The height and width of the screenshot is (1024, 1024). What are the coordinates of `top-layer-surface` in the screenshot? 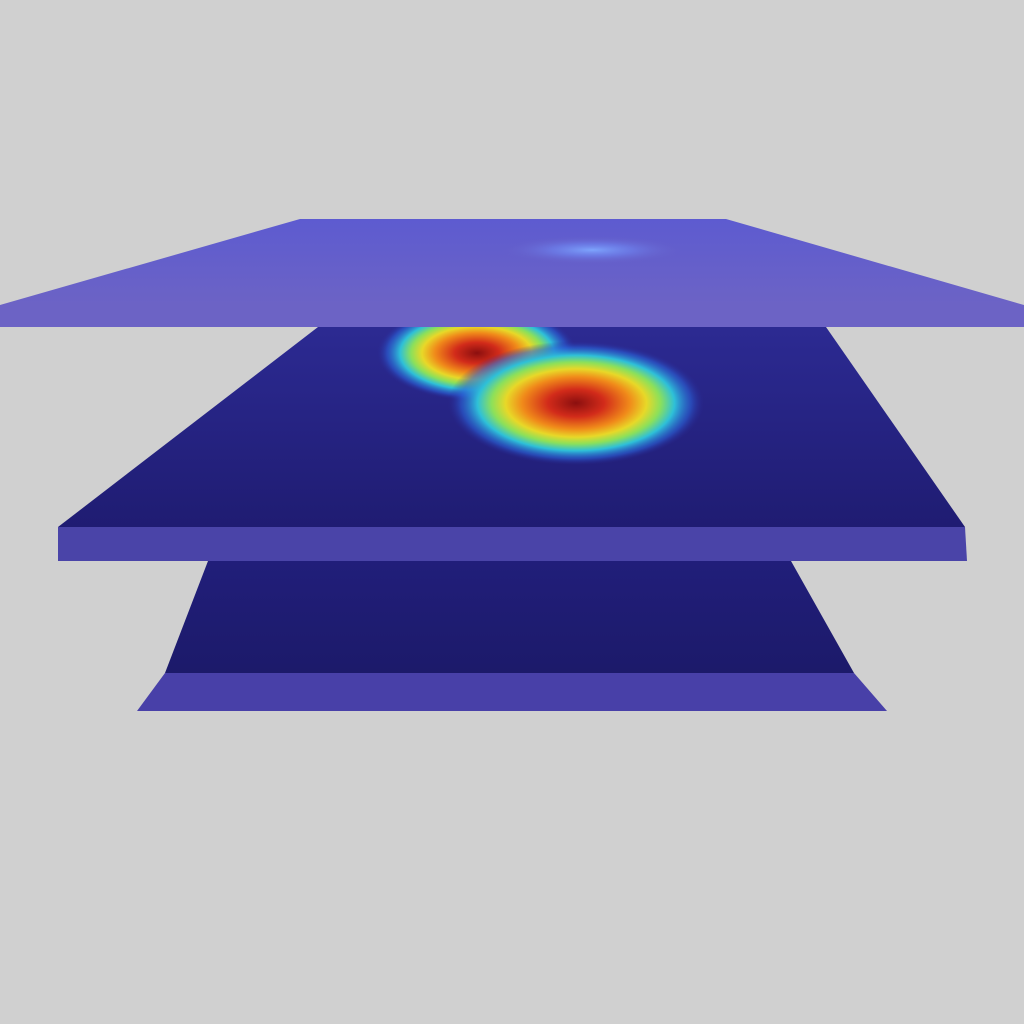 It's located at (512, 262).